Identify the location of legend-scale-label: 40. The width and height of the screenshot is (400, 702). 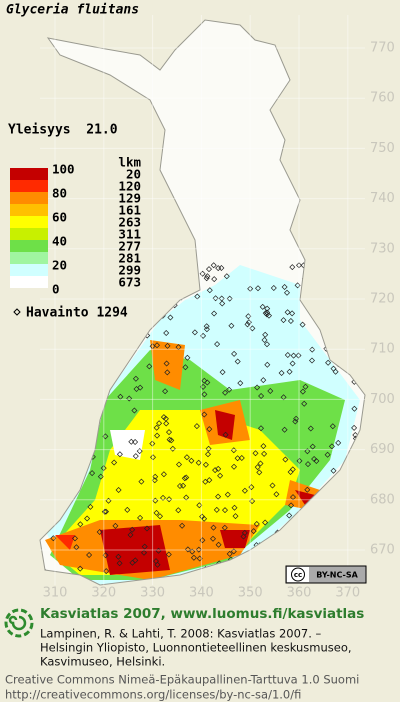
(59, 241).